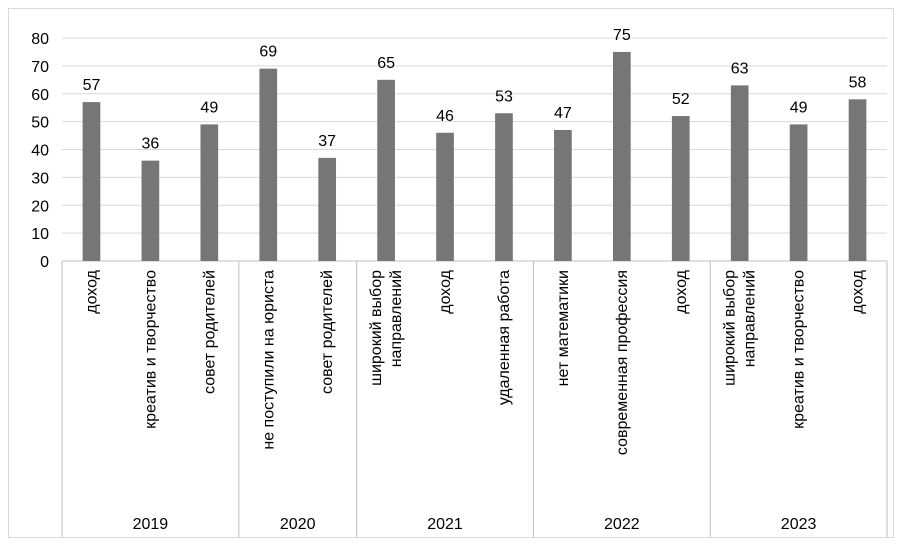 This screenshot has width=904, height=546. What do you see at coordinates (740, 68) in the screenshot?
I see `data-label: 63` at bounding box center [740, 68].